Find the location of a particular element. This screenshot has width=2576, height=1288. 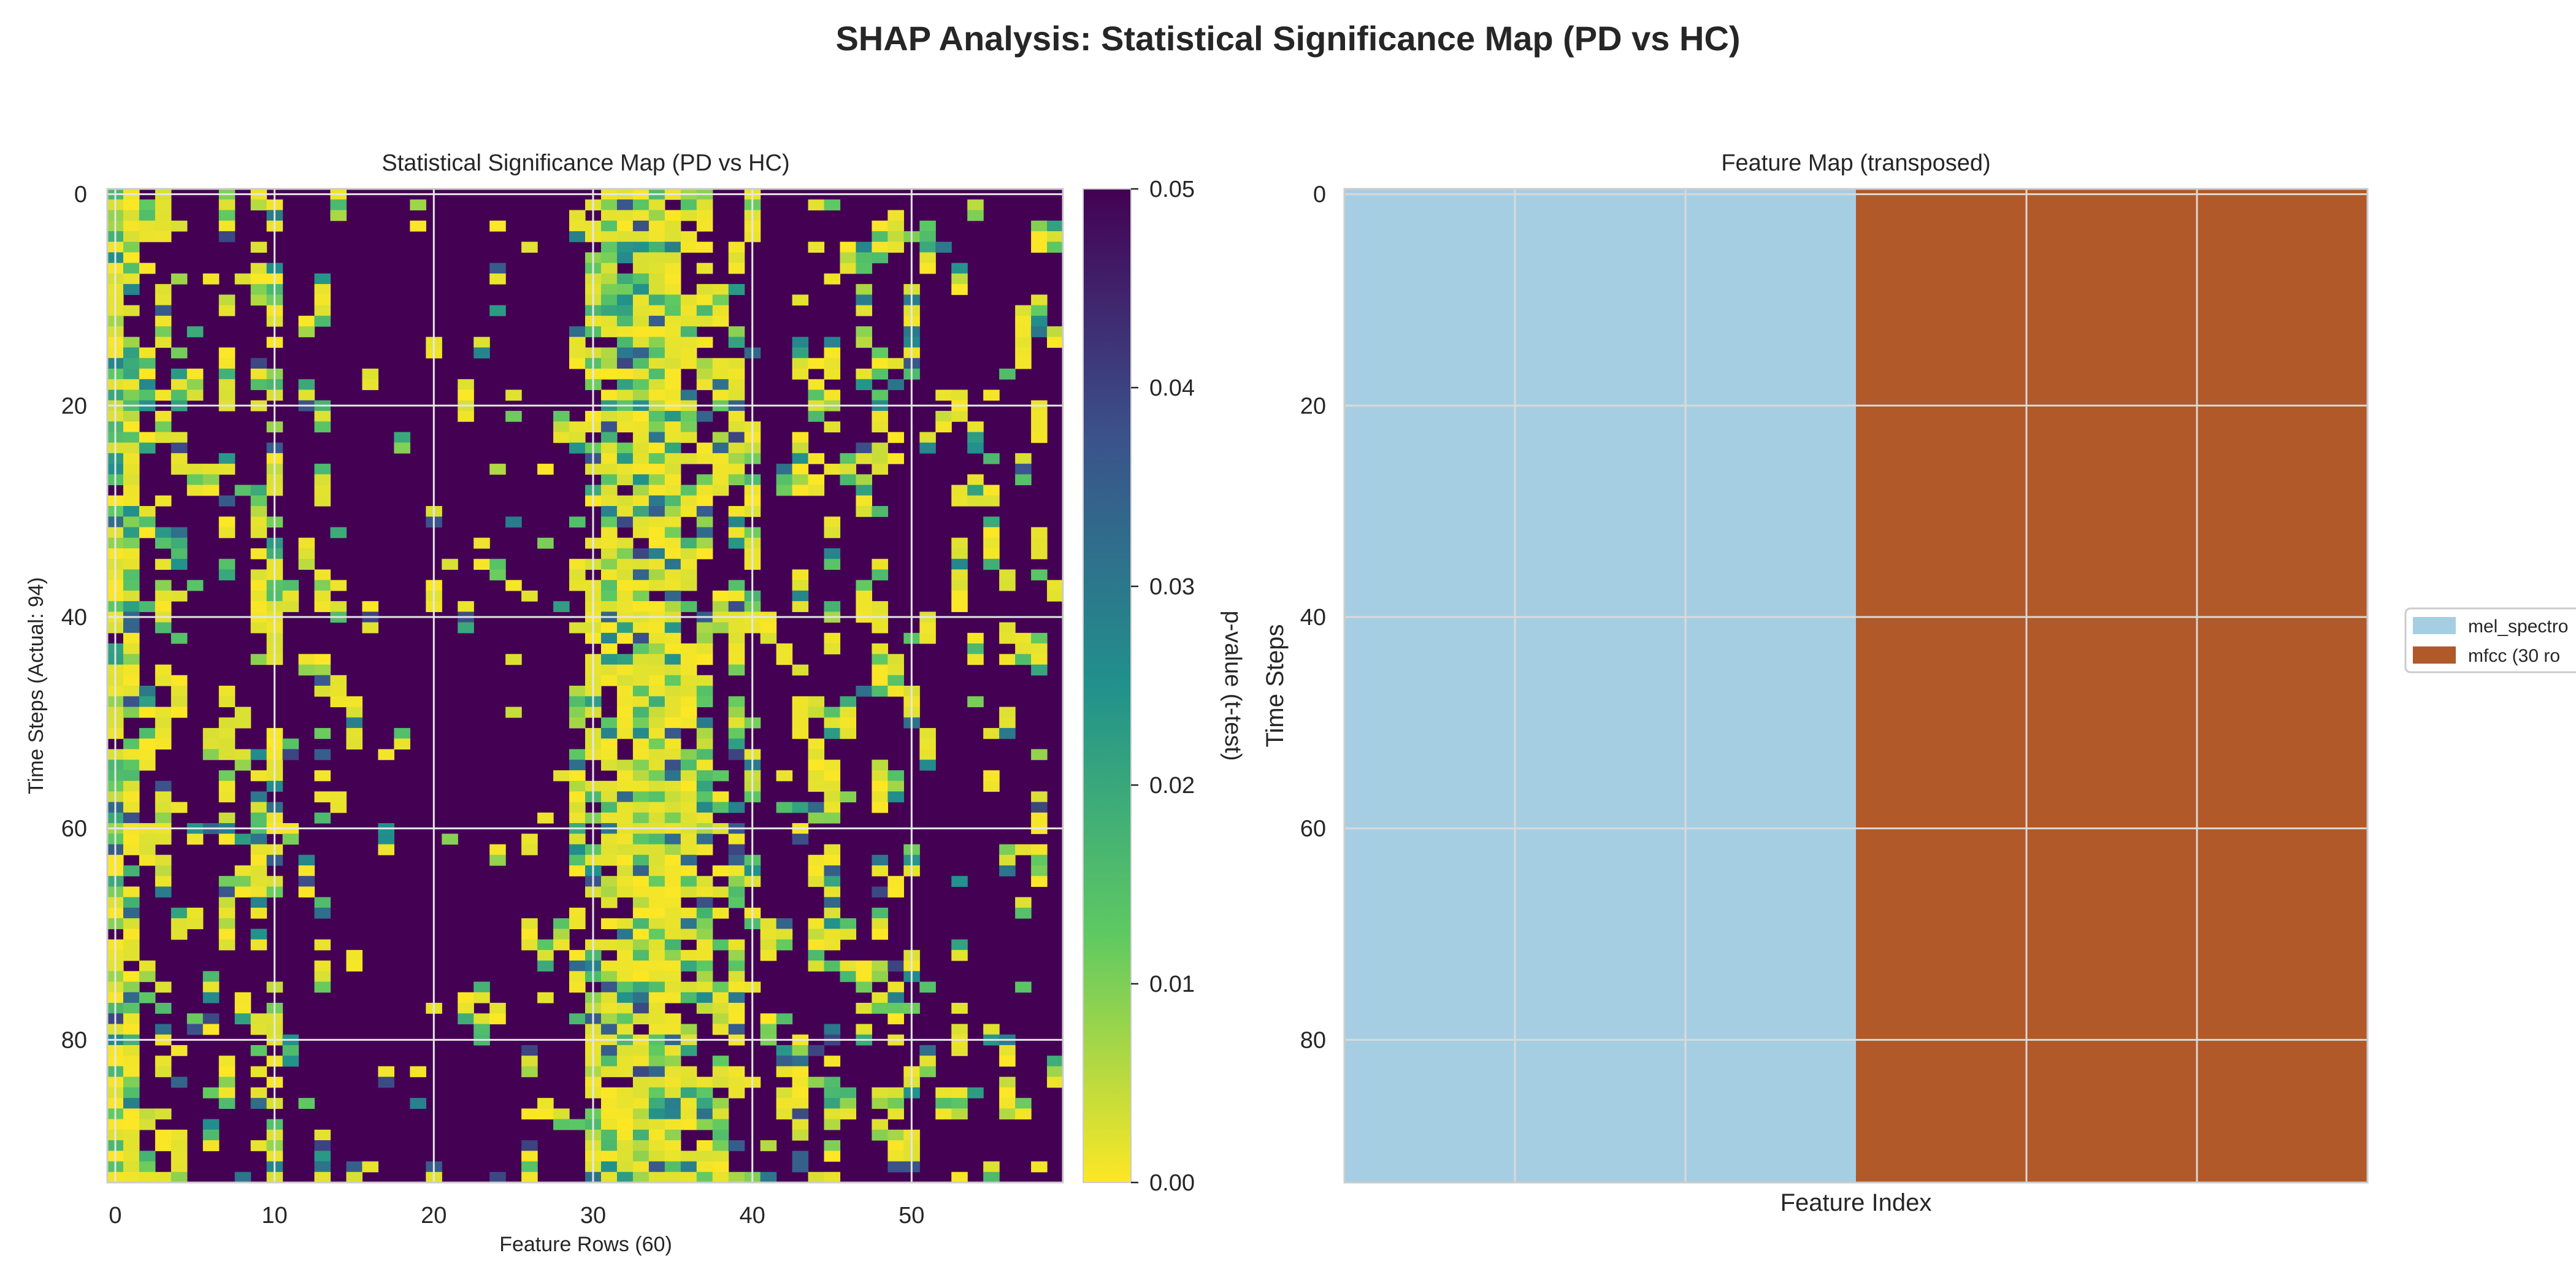

colorbar-ticks: 0.000.010.020.030.040.05 is located at coordinates (1163, 686).